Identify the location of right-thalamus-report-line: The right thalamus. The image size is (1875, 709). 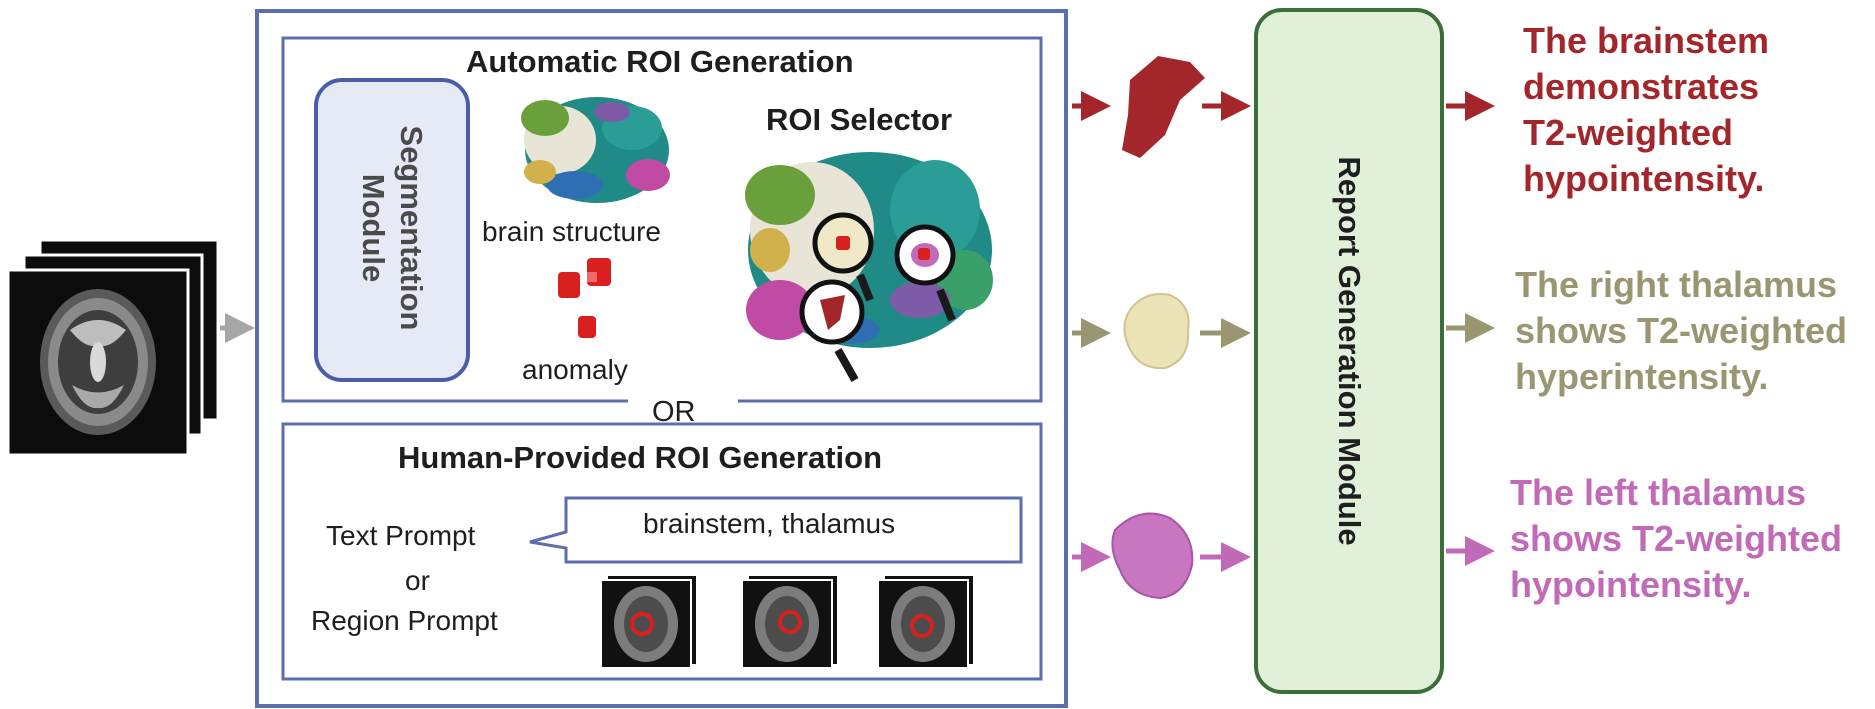
(1676, 284).